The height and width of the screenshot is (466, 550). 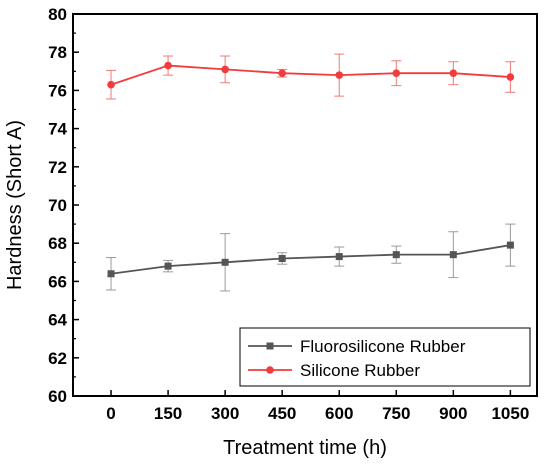 I want to click on y-tick-label: 80, so click(x=57, y=14).